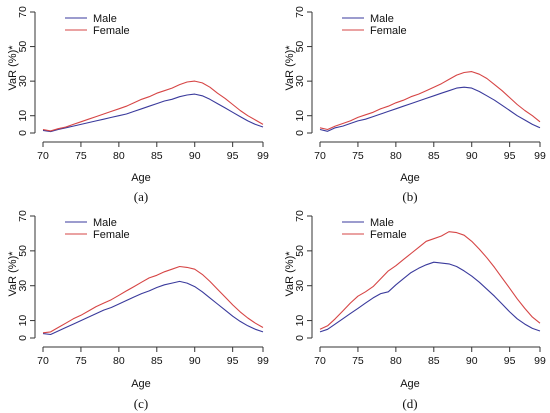 The height and width of the screenshot is (413, 550). What do you see at coordinates (409, 196) in the screenshot?
I see `panel-caption: (b)` at bounding box center [409, 196].